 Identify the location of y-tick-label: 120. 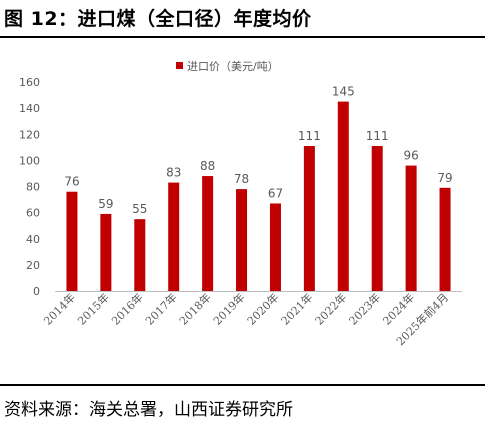
(29, 134).